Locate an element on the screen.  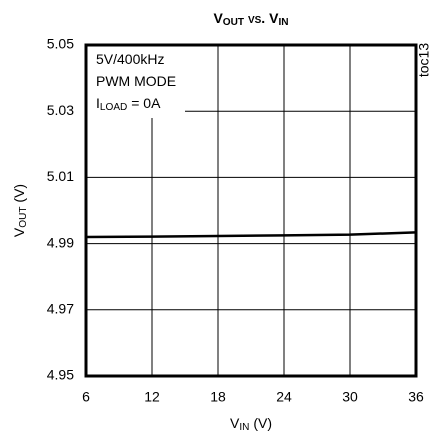
chart-title-part: OUT is located at coordinates (234, 22).